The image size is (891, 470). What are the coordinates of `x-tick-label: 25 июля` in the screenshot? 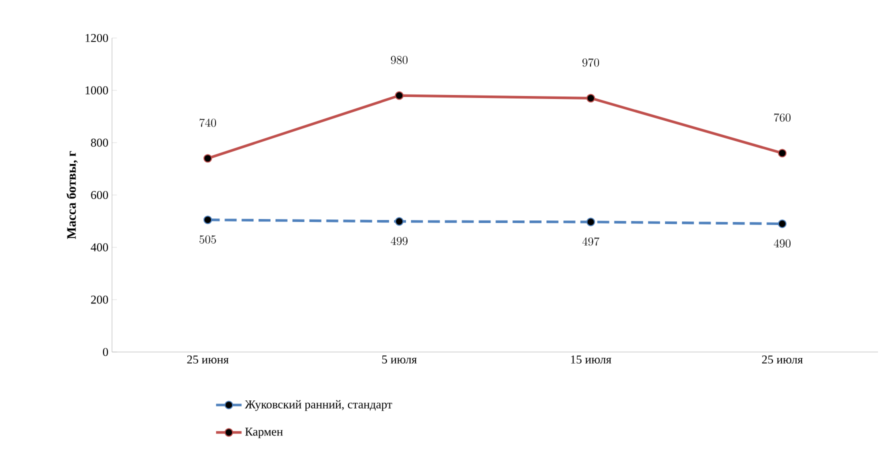 It's located at (782, 360).